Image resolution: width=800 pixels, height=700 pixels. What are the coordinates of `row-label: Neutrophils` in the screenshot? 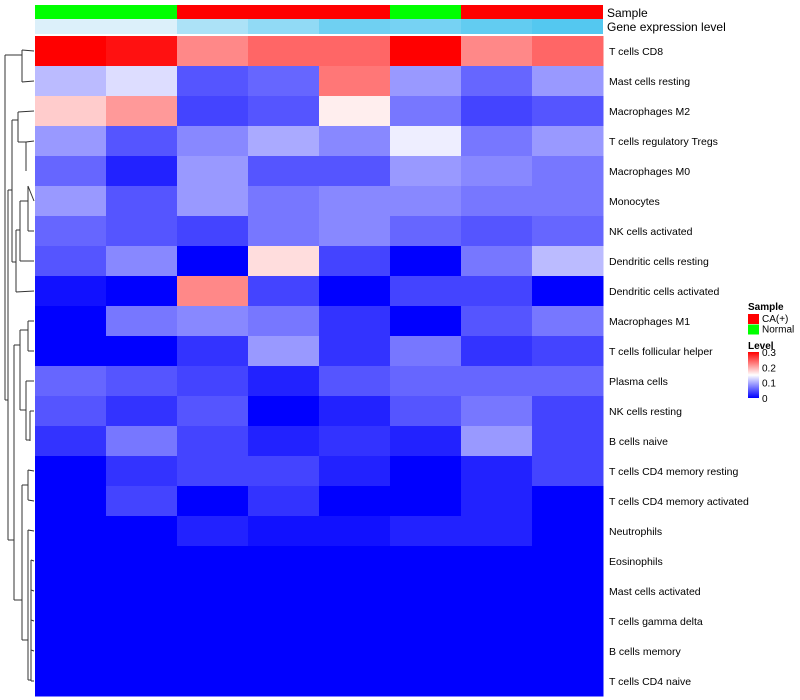 It's located at (635, 532).